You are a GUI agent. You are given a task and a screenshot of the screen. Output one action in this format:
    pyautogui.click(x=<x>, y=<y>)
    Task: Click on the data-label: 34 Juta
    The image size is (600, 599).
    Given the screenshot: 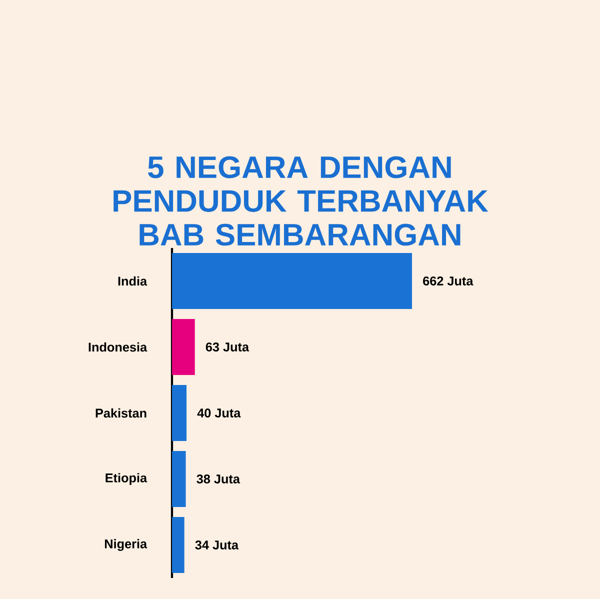 What is the action you would take?
    pyautogui.click(x=217, y=545)
    